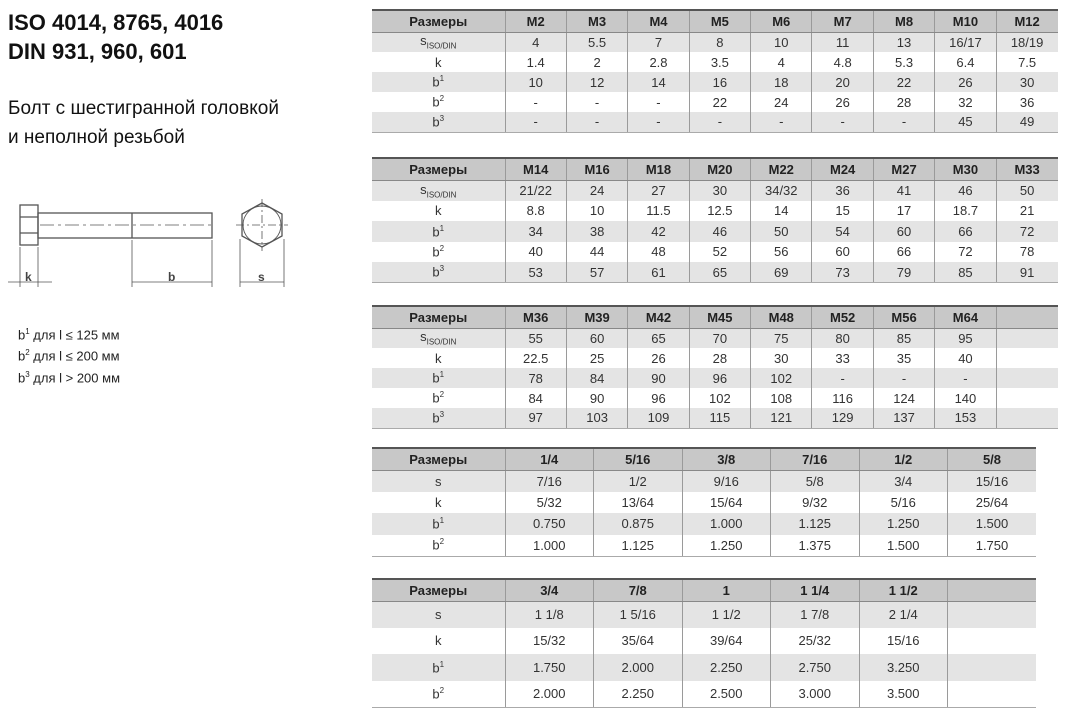 Image resolution: width=1067 pixels, height=720 pixels. What do you see at coordinates (781, 62) in the screenshot?
I see `table-cell: 4` at bounding box center [781, 62].